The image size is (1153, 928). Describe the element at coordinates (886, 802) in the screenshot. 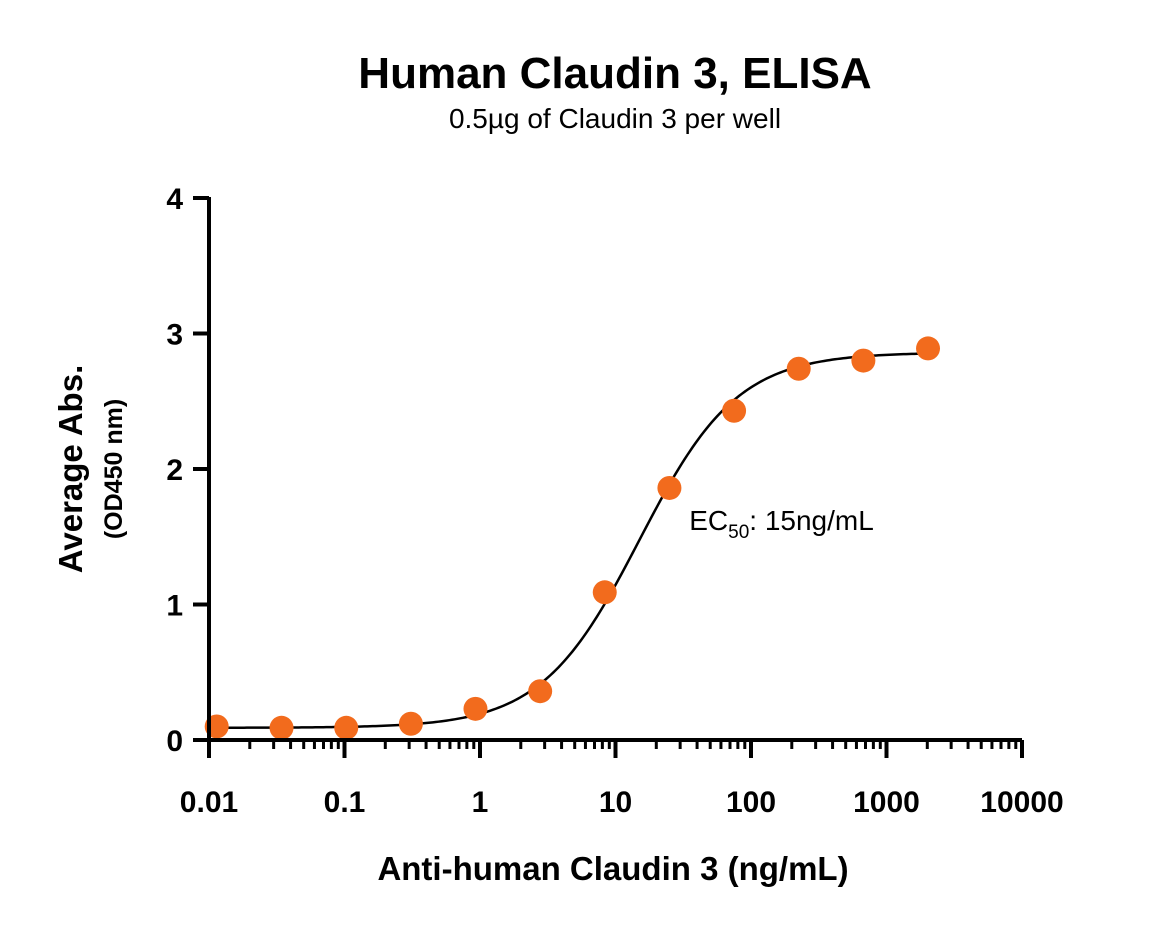

I see `x-tick-label: 1000` at that location.